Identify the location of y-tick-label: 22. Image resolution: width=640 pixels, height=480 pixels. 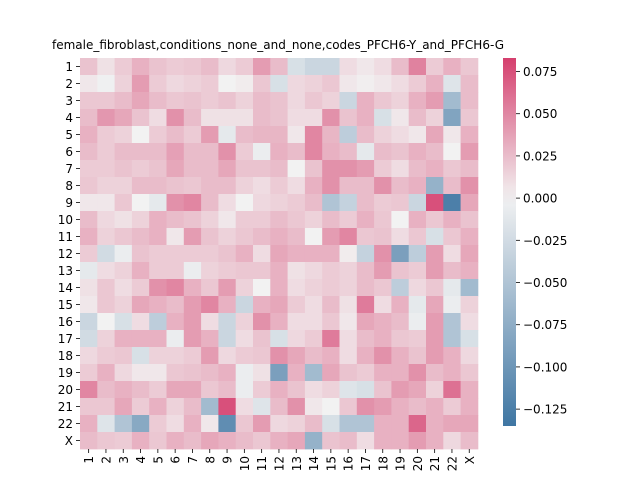
(65, 424).